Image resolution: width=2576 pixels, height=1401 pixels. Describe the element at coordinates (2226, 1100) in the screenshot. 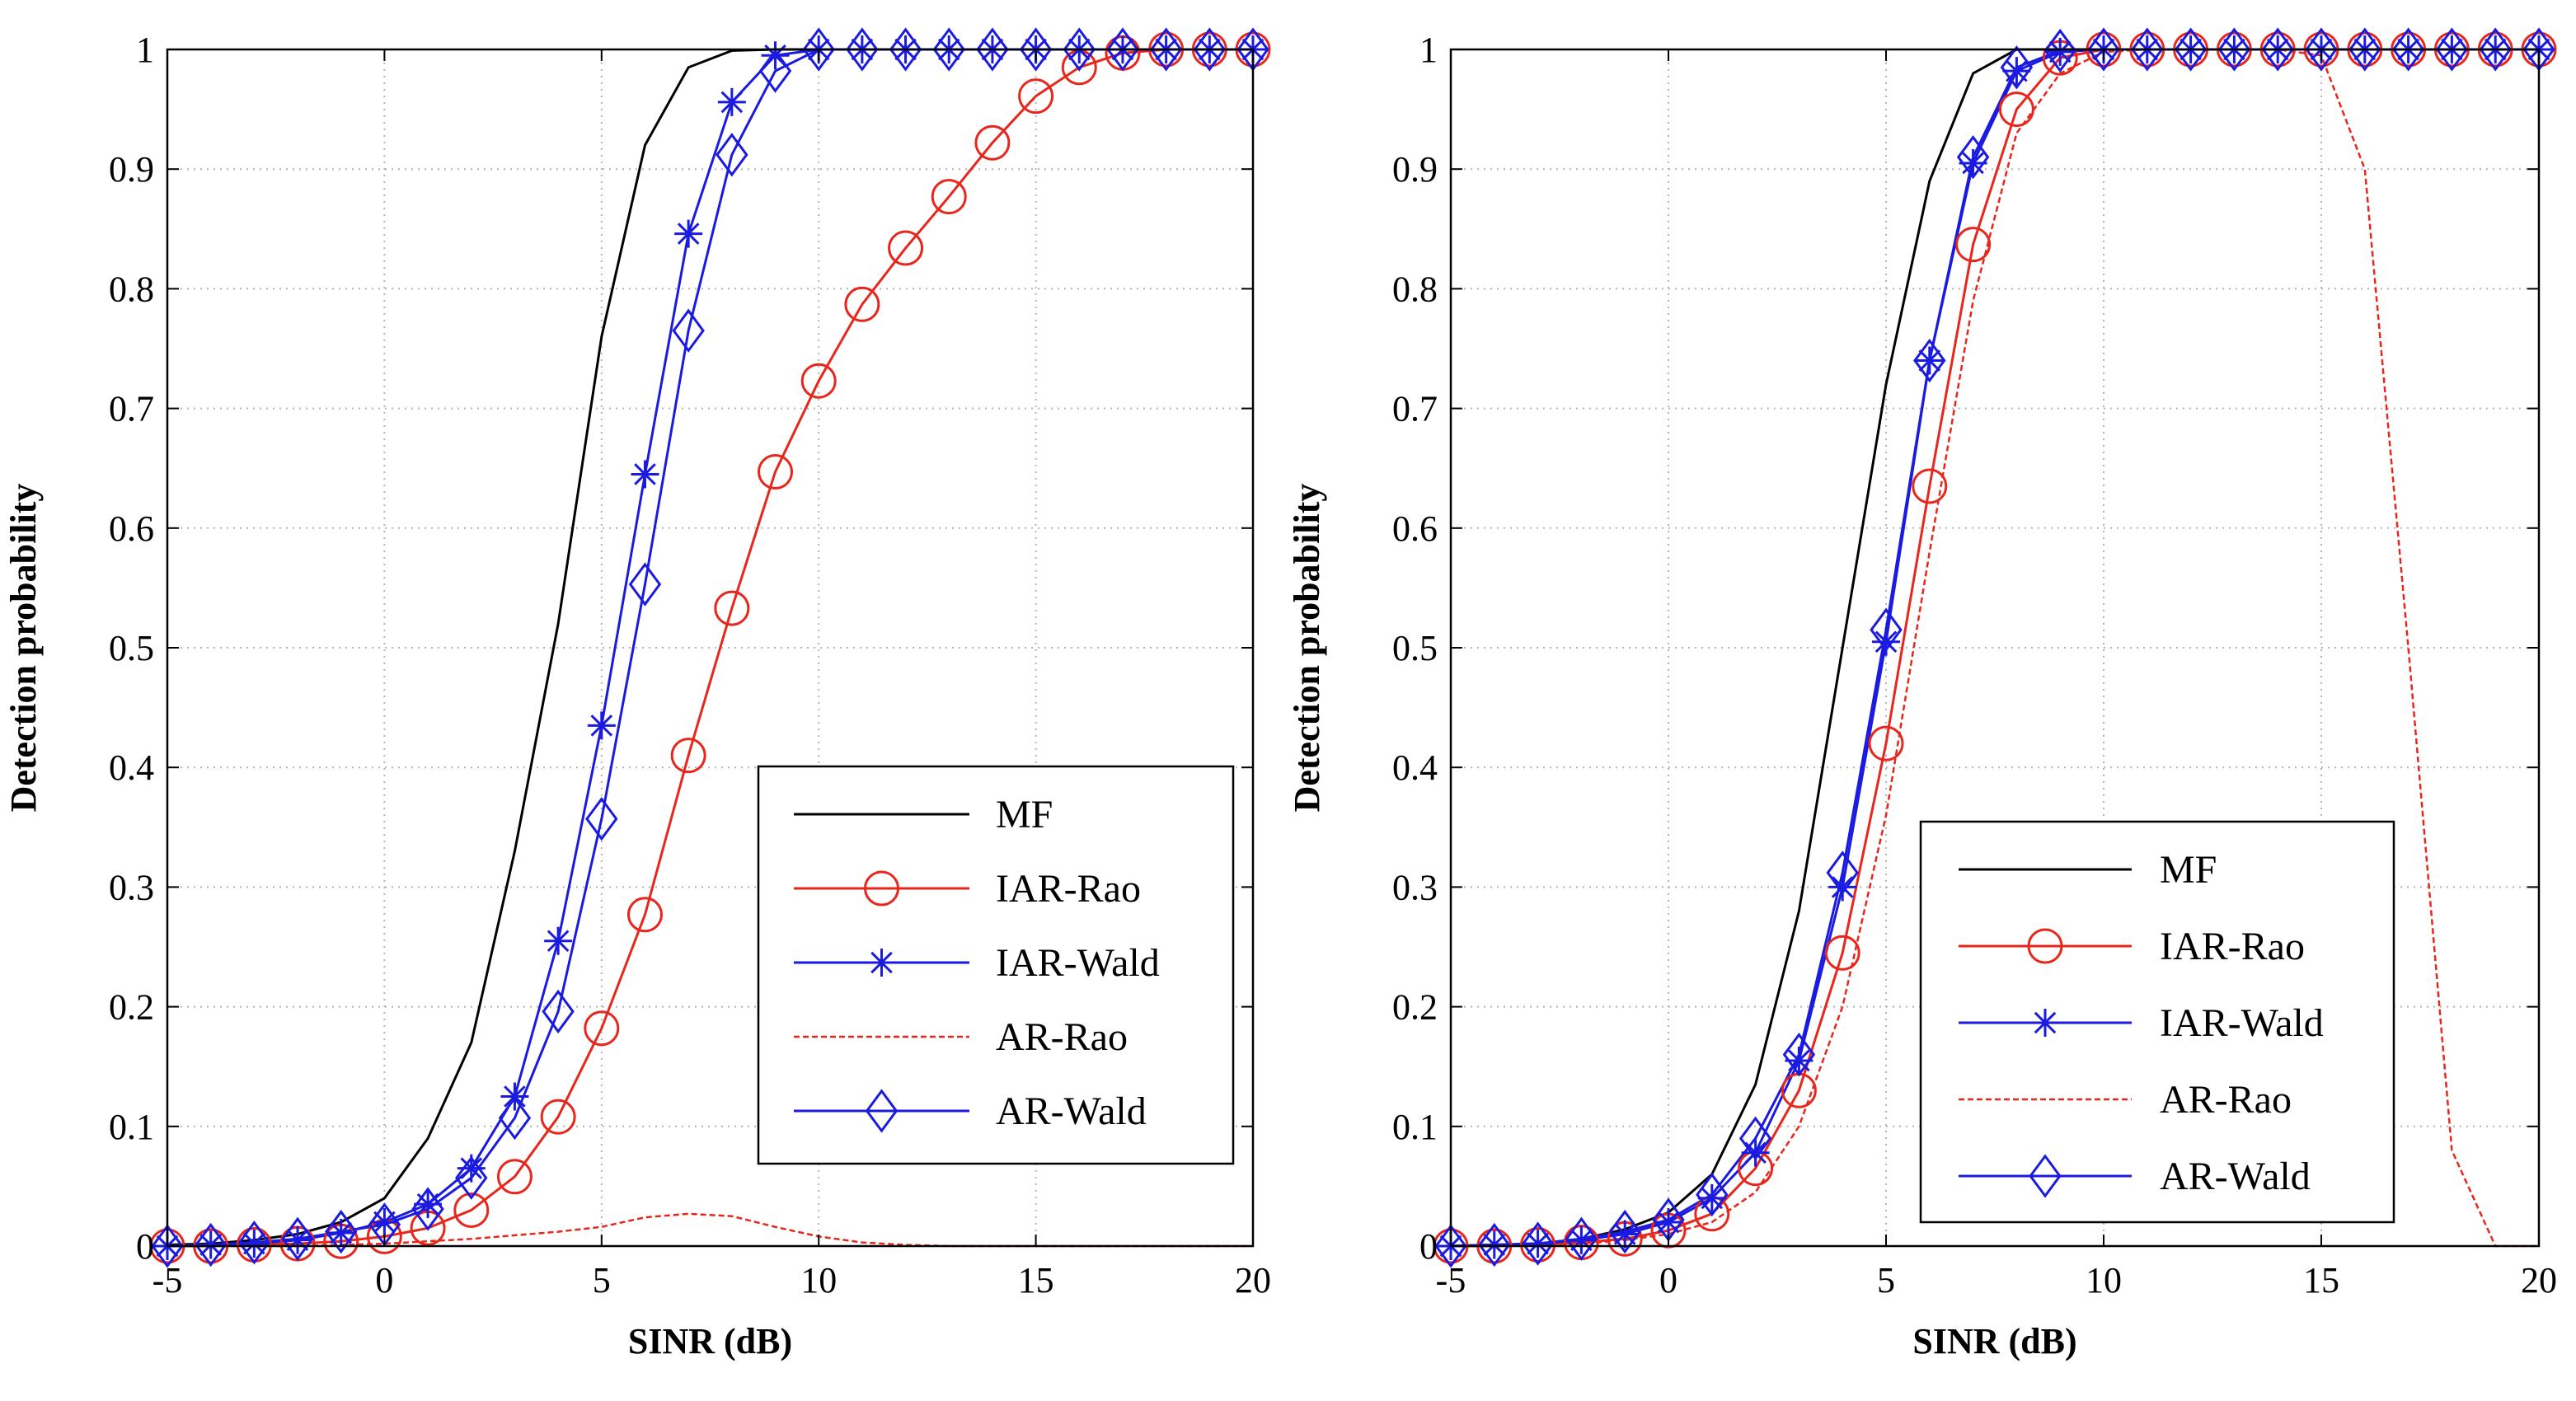

I see `legend-label: AR-Rao` at that location.